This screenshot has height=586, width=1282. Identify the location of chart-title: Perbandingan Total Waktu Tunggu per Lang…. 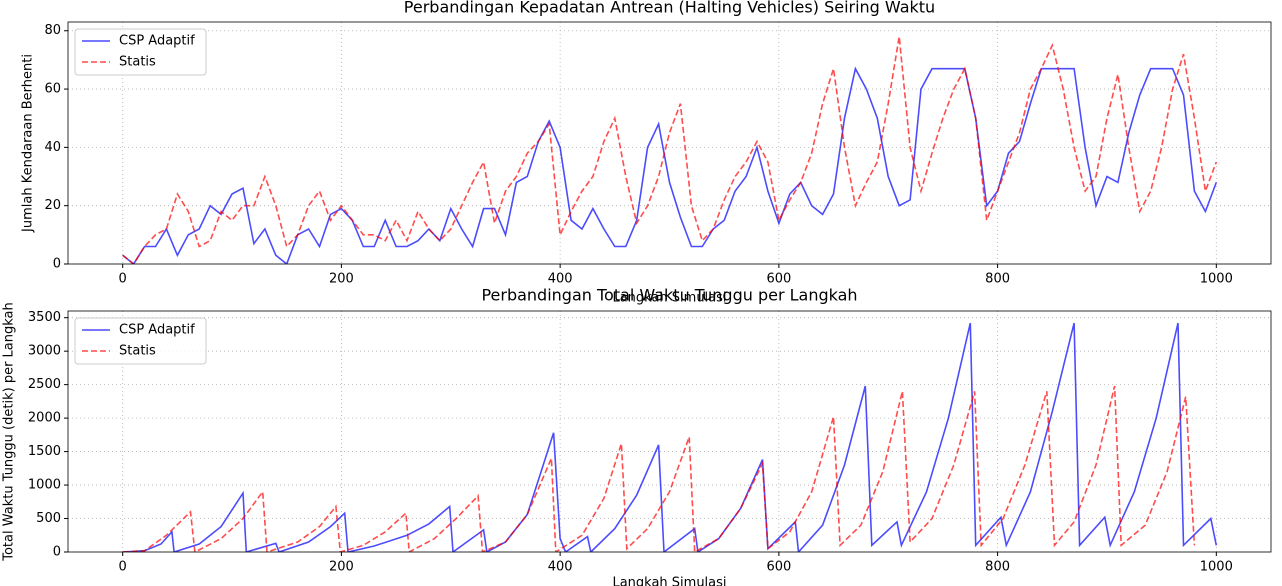
(669, 295).